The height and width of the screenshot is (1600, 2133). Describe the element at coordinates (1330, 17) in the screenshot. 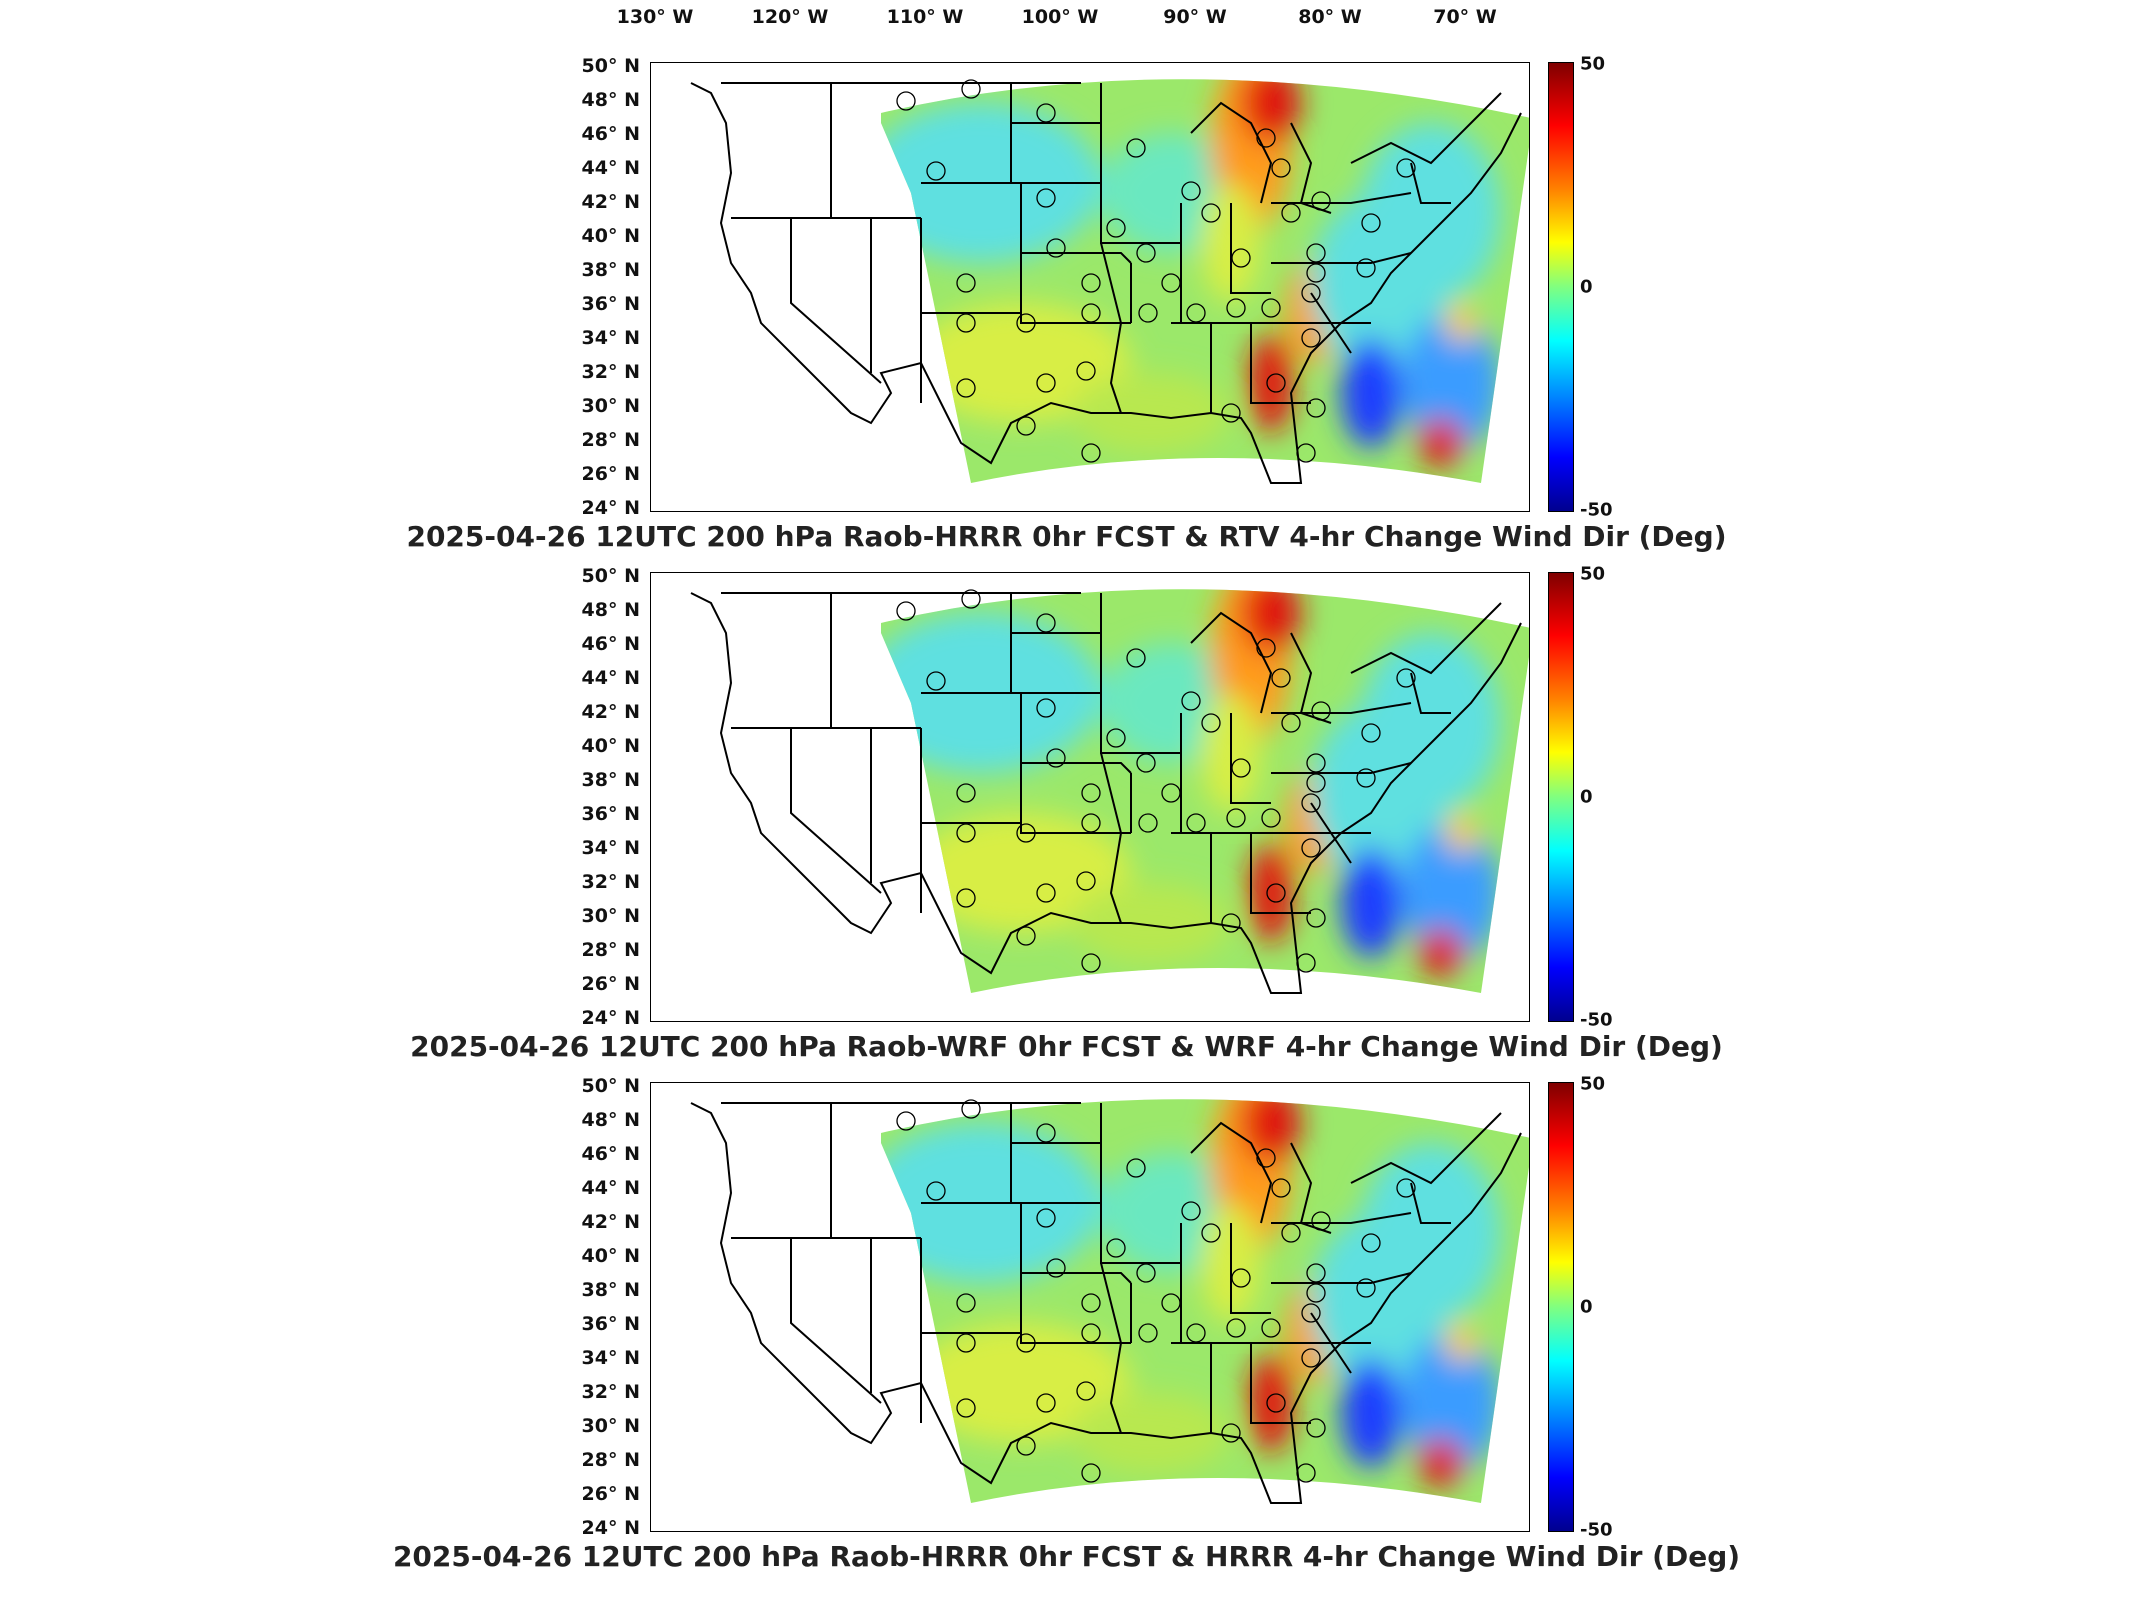

I see `lon-label: 80° W` at that location.